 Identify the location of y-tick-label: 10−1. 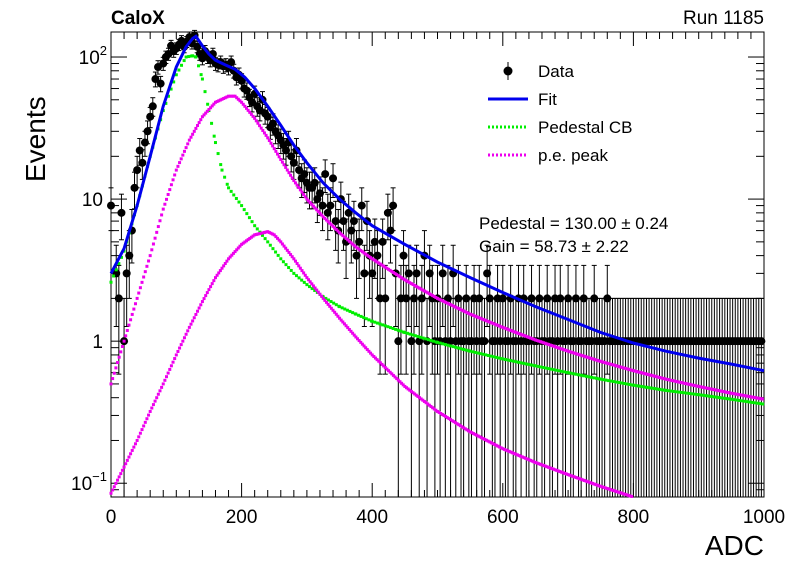
(89, 482).